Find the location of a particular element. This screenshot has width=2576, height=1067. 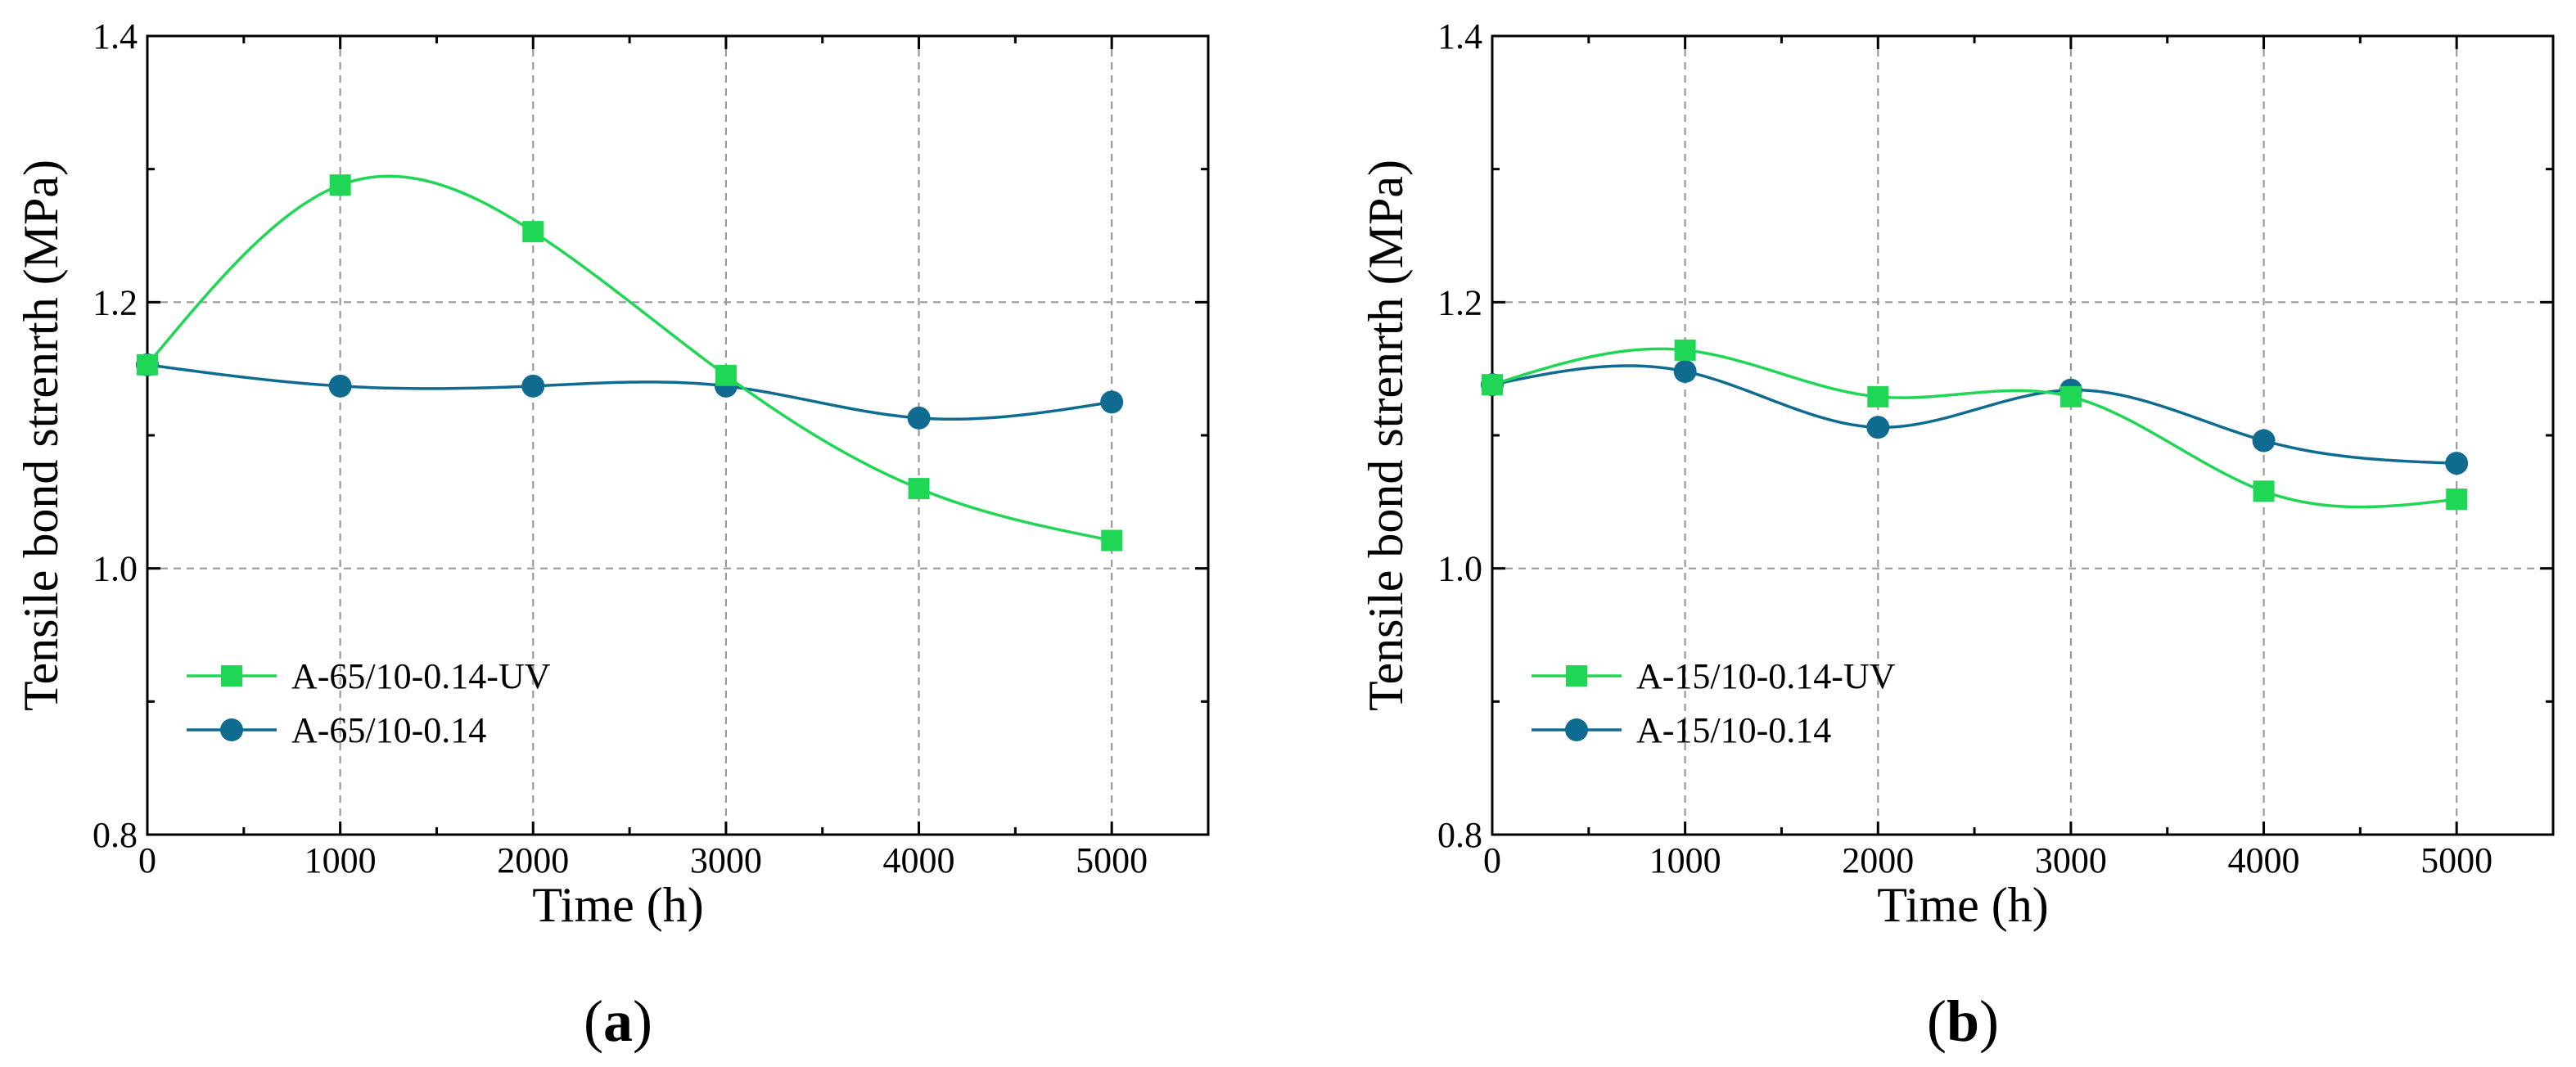

legend-item: A-15/10-0.14-UV is located at coordinates (1714, 676).